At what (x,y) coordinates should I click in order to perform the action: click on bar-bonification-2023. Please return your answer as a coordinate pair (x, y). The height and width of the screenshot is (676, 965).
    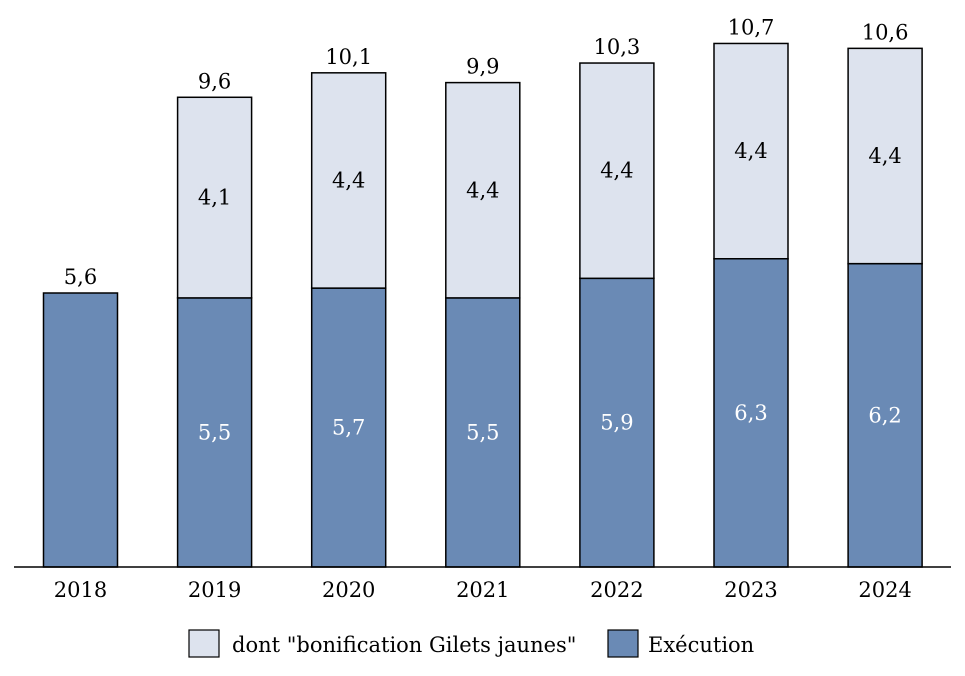
    Looking at the image, I should click on (751, 151).